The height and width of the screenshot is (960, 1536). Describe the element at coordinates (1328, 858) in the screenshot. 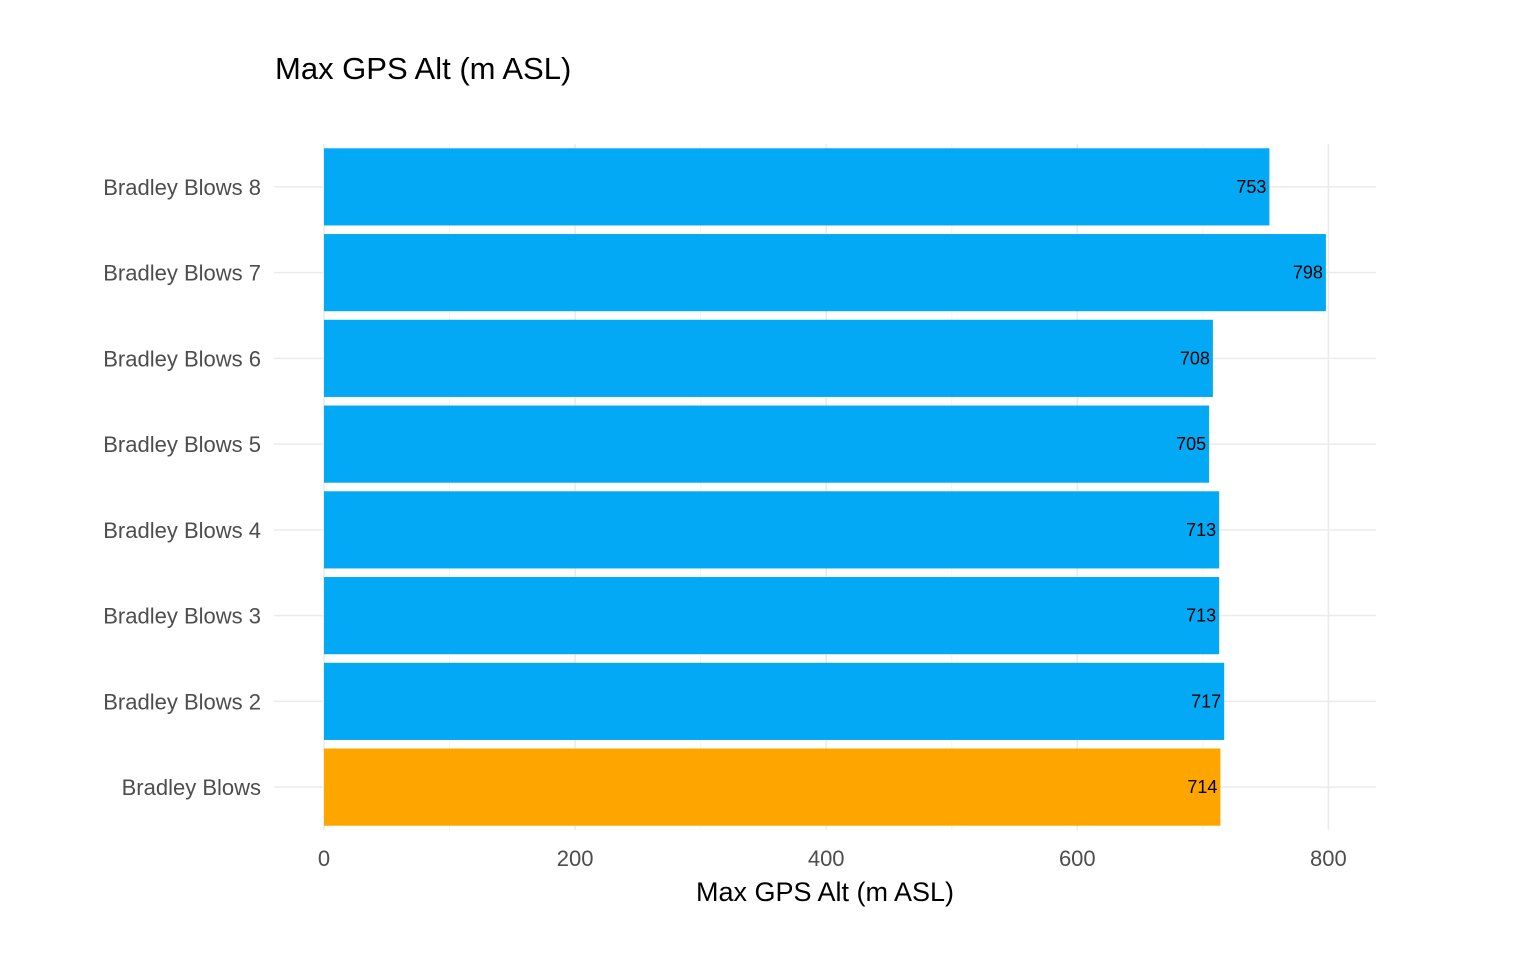

I see `x-tick-label: 800` at that location.